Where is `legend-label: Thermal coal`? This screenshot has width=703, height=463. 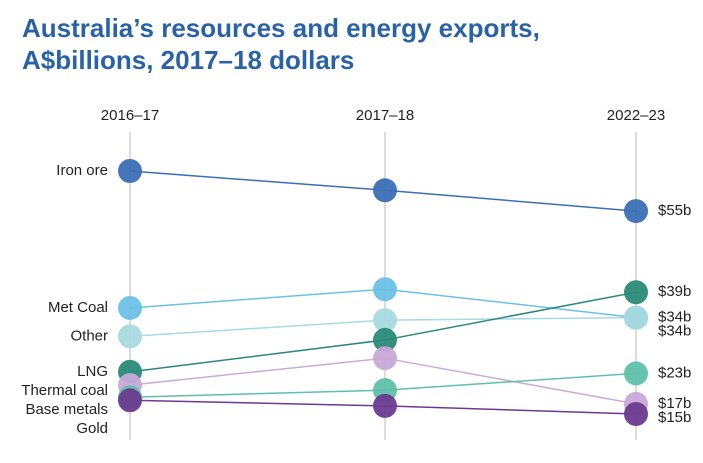 legend-label: Thermal coal is located at coordinates (64, 390).